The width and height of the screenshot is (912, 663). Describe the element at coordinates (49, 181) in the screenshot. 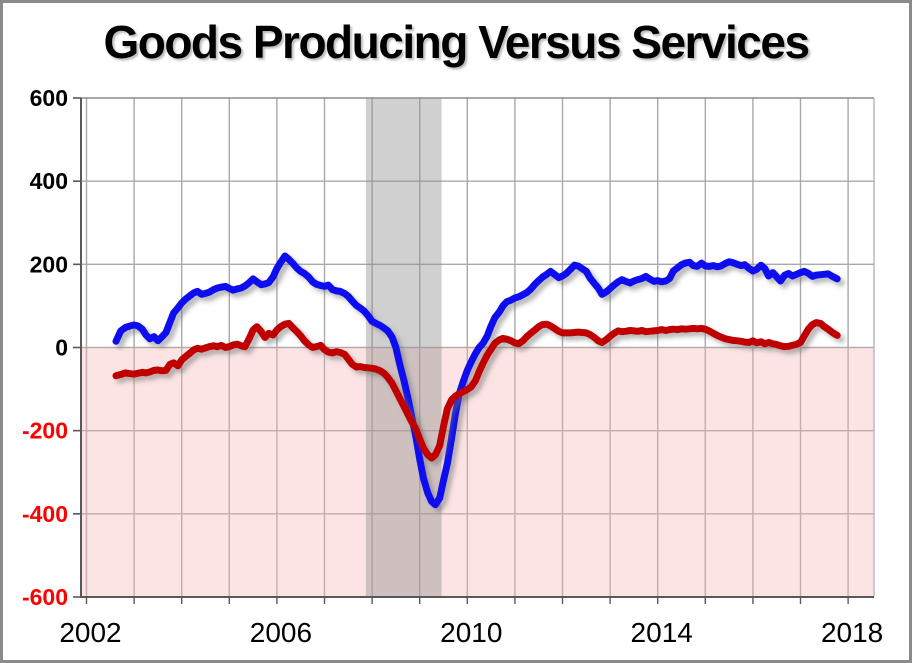

I see `y-axis-label: 400` at that location.